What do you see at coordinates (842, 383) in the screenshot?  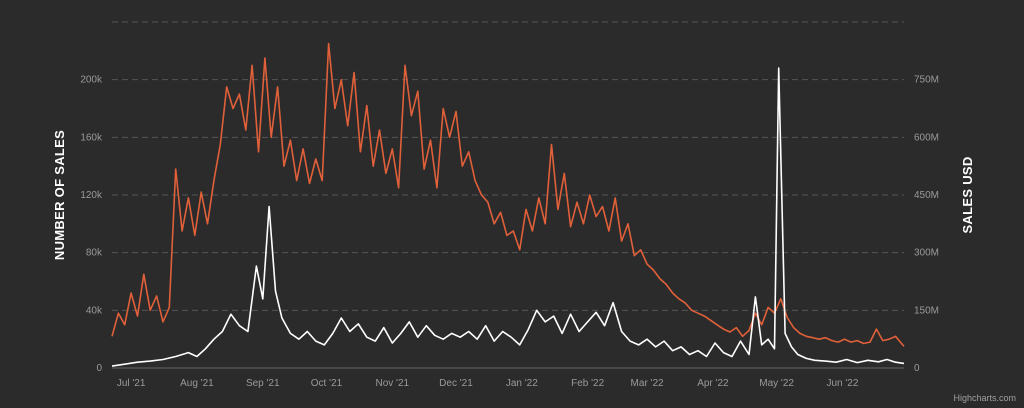 I see `x-tick-label: Jun '22` at bounding box center [842, 383].